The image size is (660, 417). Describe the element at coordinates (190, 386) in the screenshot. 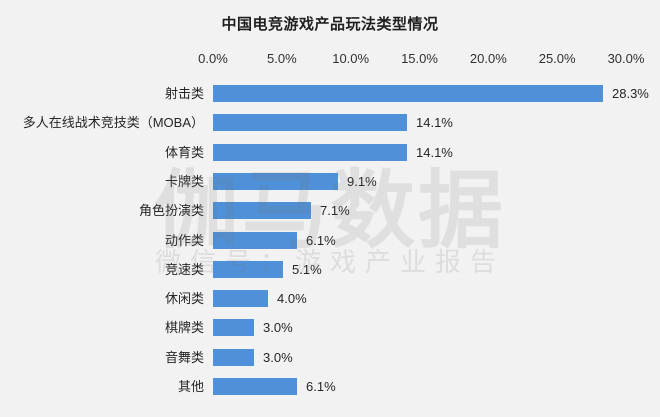

I see `category-label: 其他` at that location.